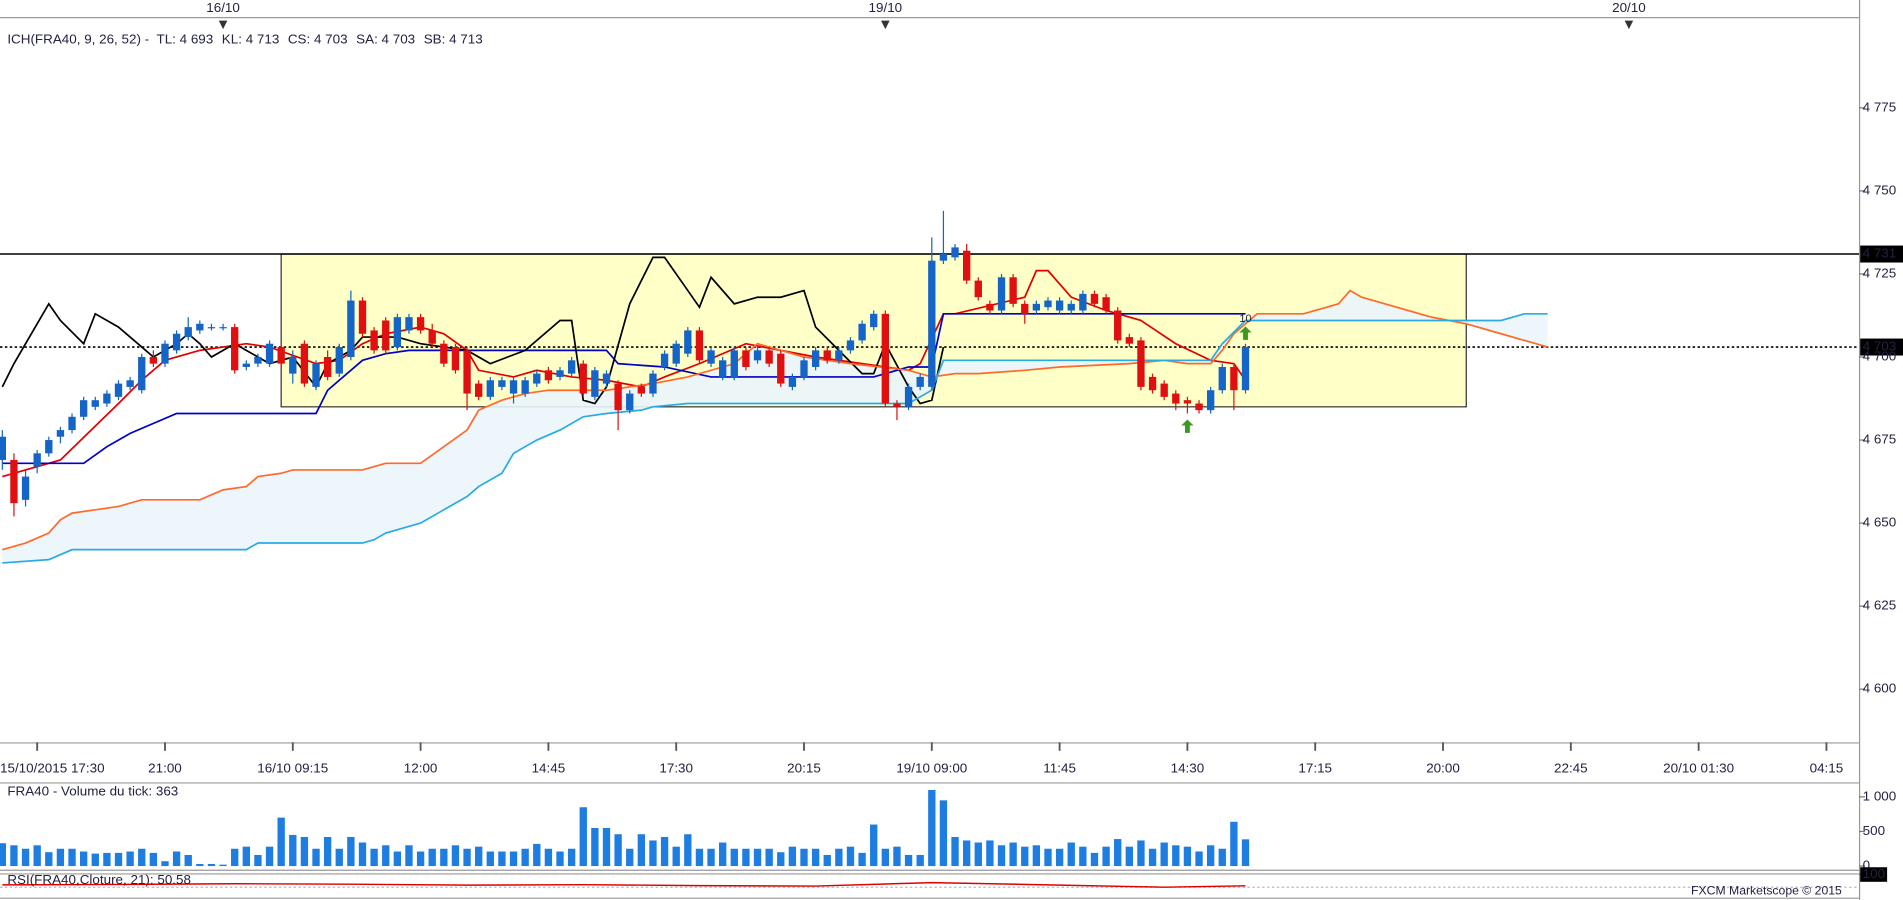 This screenshot has width=1903, height=900. What do you see at coordinates (948, 828) in the screenshot?
I see `volume-panel: 1 000 500 0 FRA40 - Volume du tick: 363` at bounding box center [948, 828].